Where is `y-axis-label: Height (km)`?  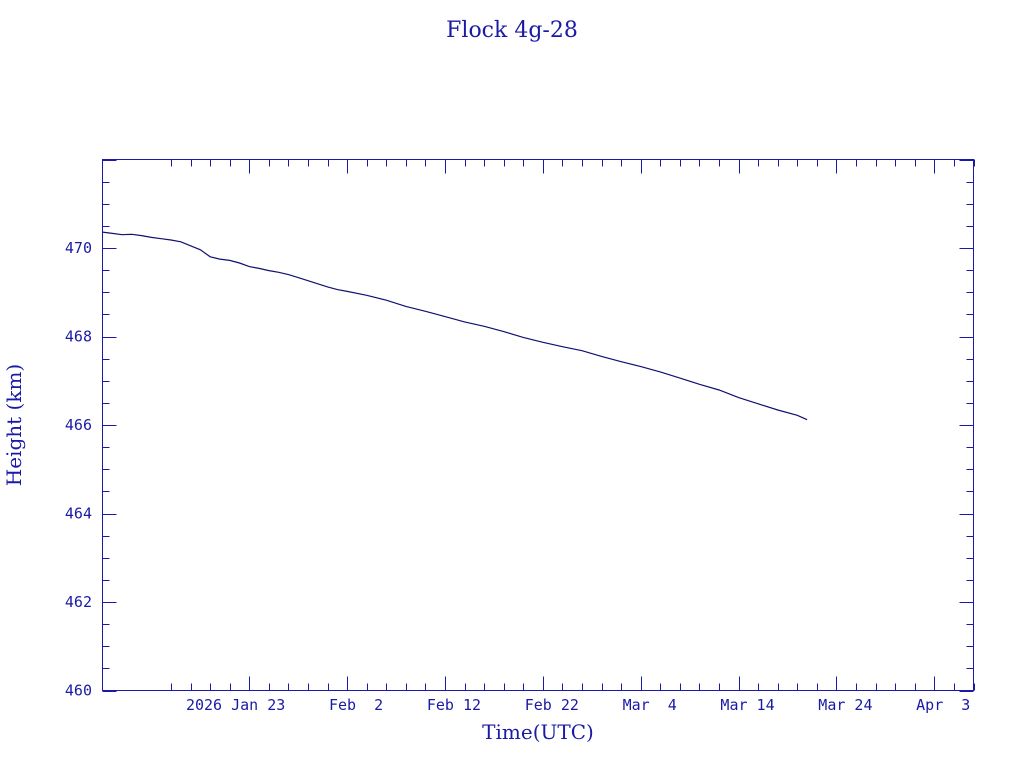 y-axis-label: Height (km) is located at coordinates (14, 425).